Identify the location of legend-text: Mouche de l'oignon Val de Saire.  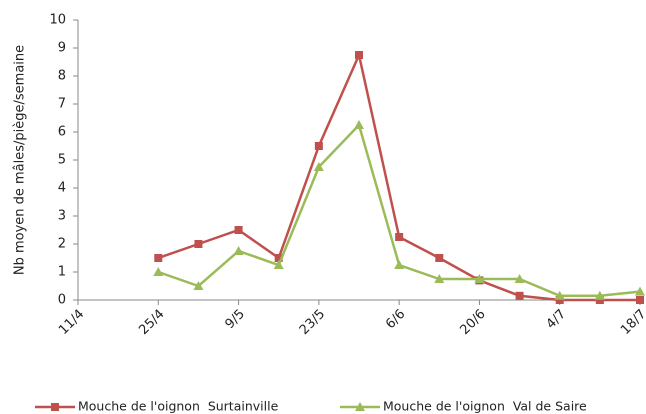
(485, 406).